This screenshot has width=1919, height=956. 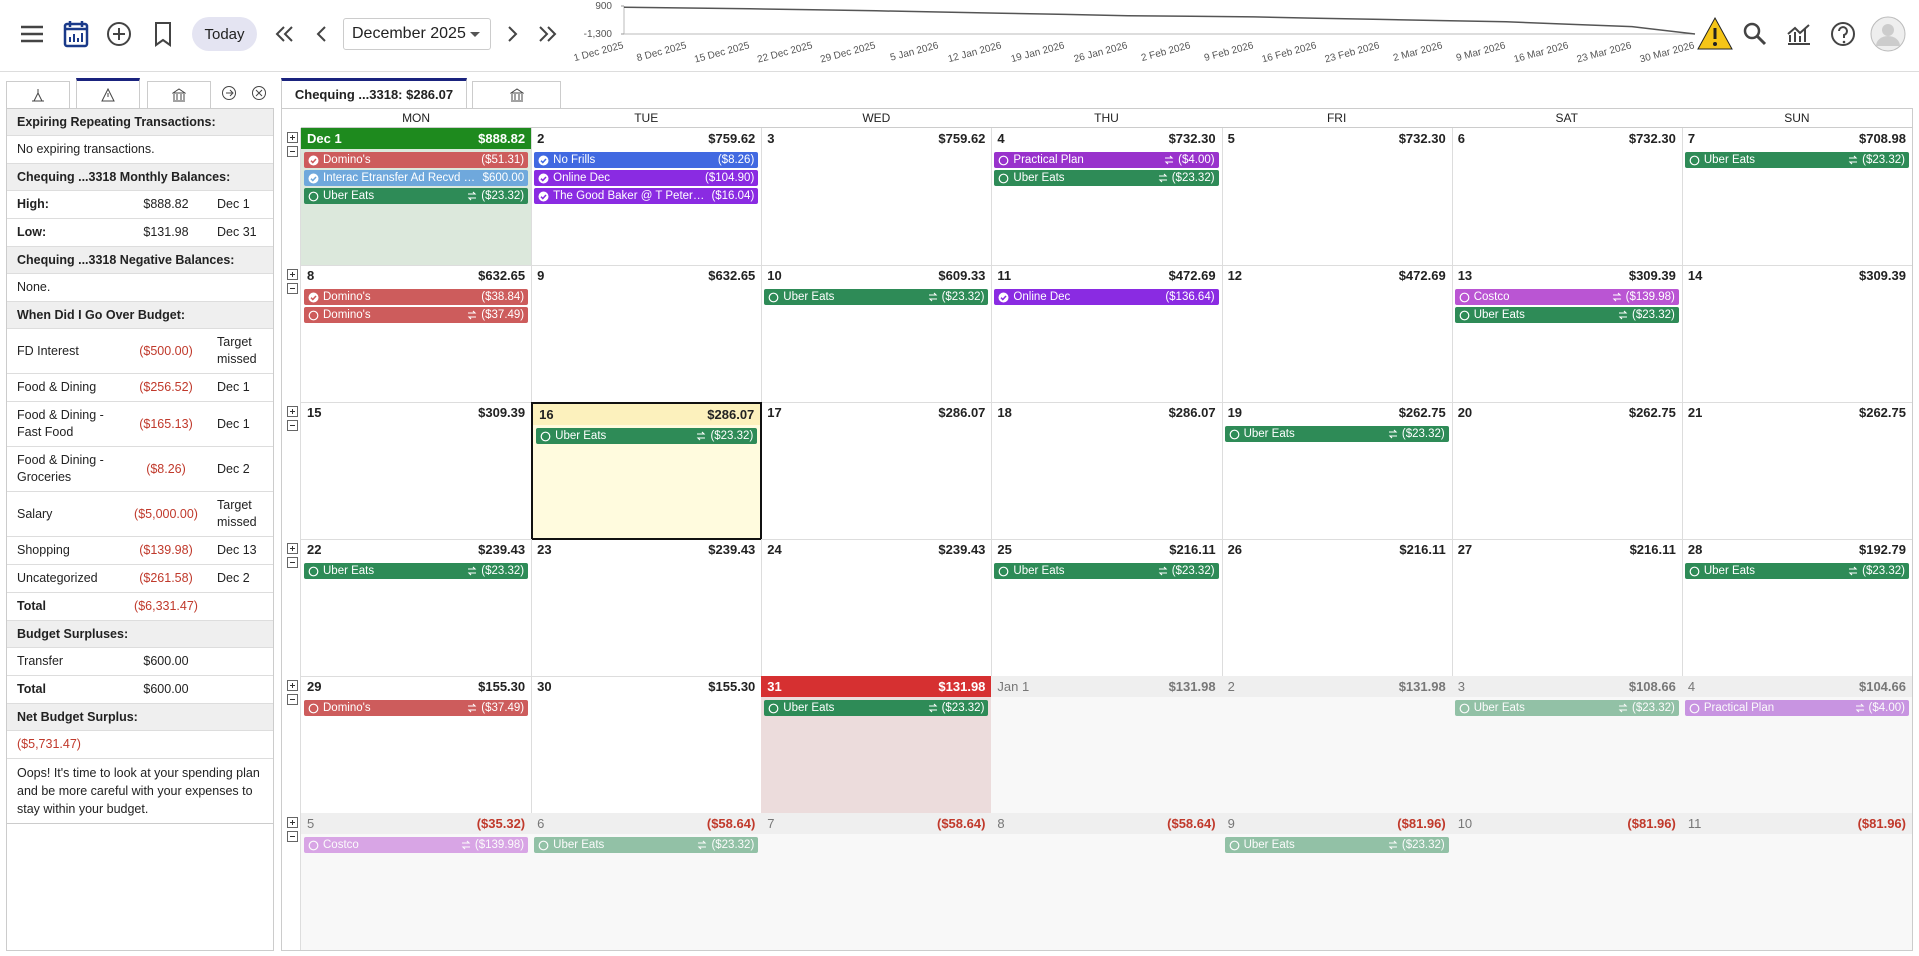 I want to click on day-cell: 6 $732.30, so click(x=1567, y=197).